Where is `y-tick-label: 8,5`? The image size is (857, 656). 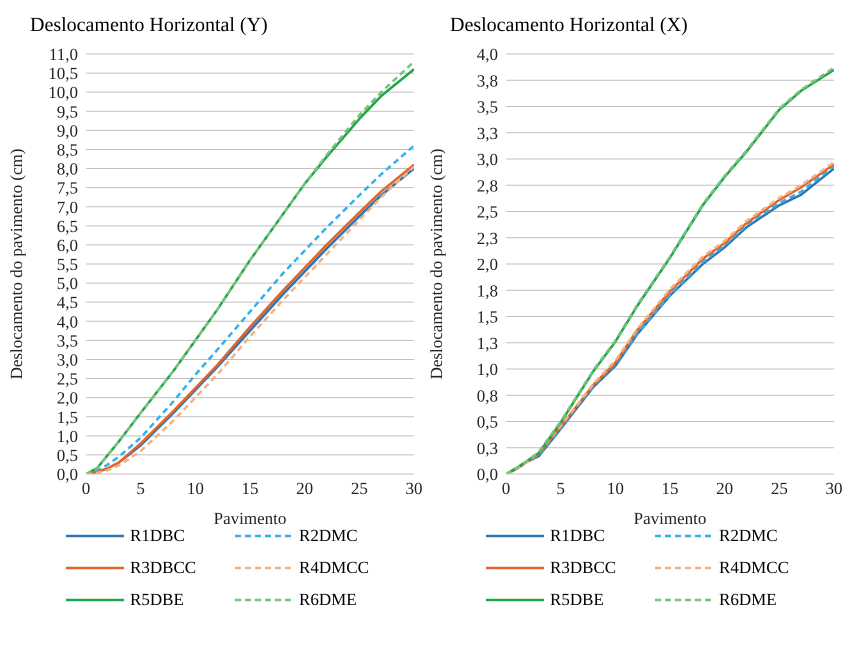 y-tick-label: 8,5 is located at coordinates (67, 150).